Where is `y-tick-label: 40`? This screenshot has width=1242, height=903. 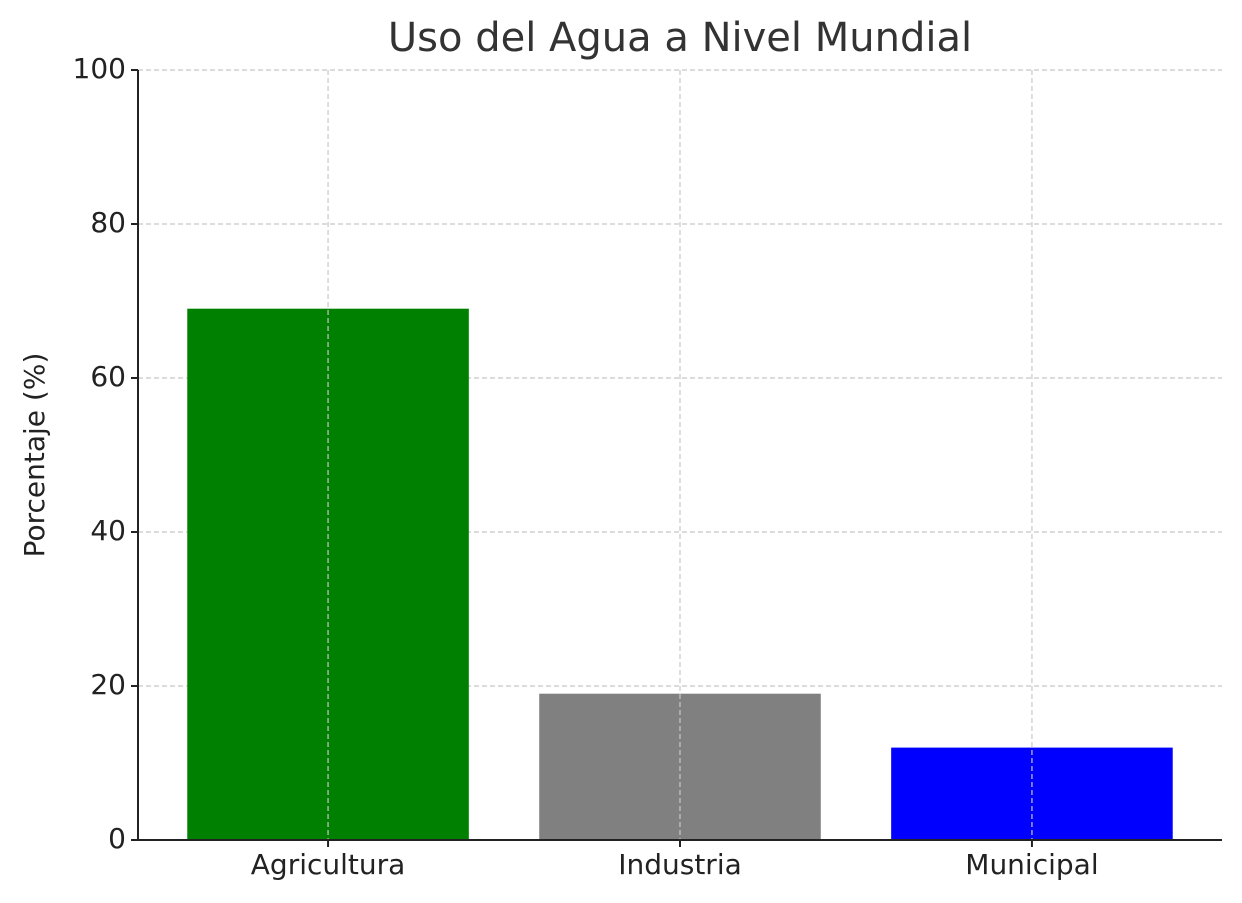
y-tick-label: 40 is located at coordinates (108, 530).